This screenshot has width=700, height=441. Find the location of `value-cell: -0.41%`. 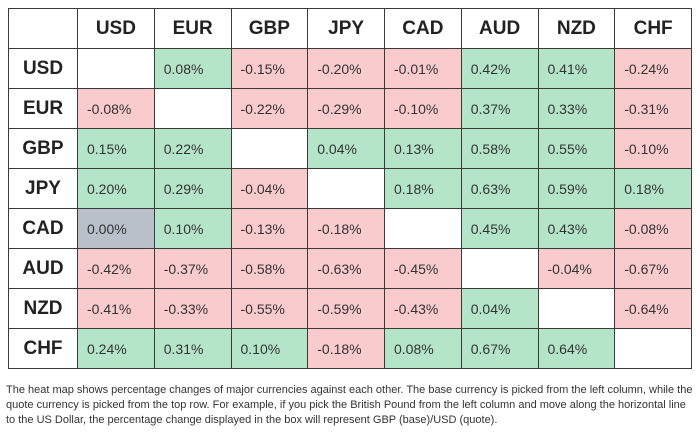

value-cell: -0.41% is located at coordinates (116, 308).